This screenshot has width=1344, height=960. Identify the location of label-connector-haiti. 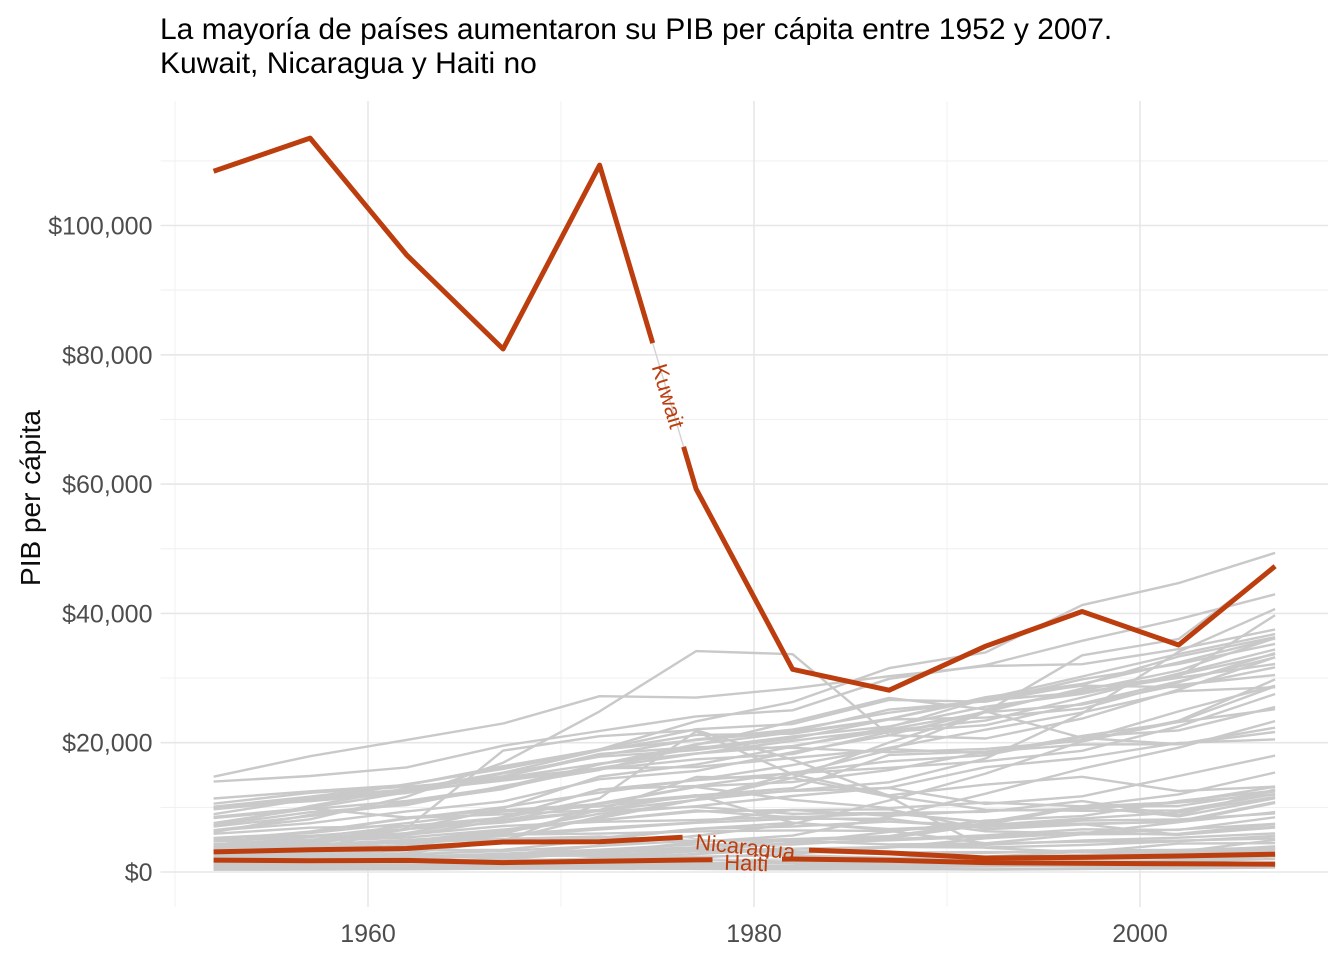
(747, 859).